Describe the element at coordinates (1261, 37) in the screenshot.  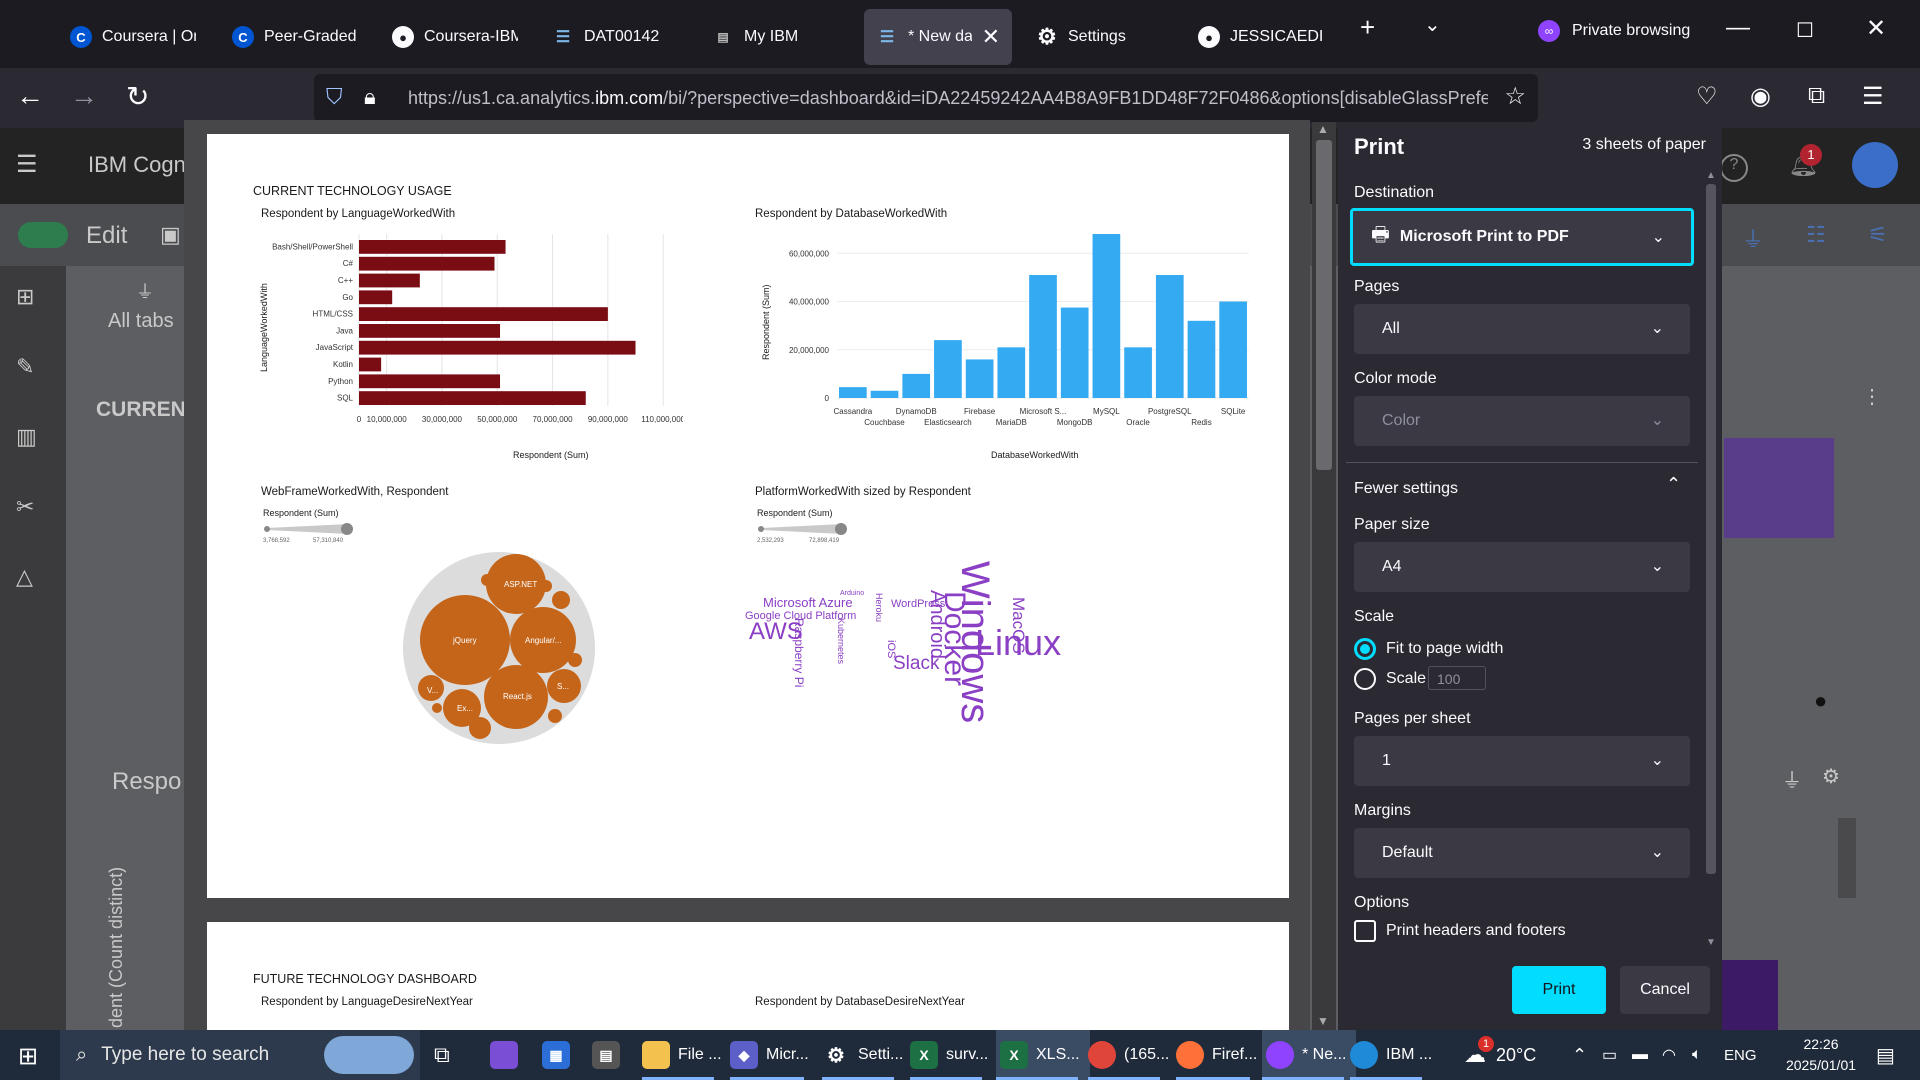
I see `tab-github-jessica: ● JESSICAEDIME` at that location.